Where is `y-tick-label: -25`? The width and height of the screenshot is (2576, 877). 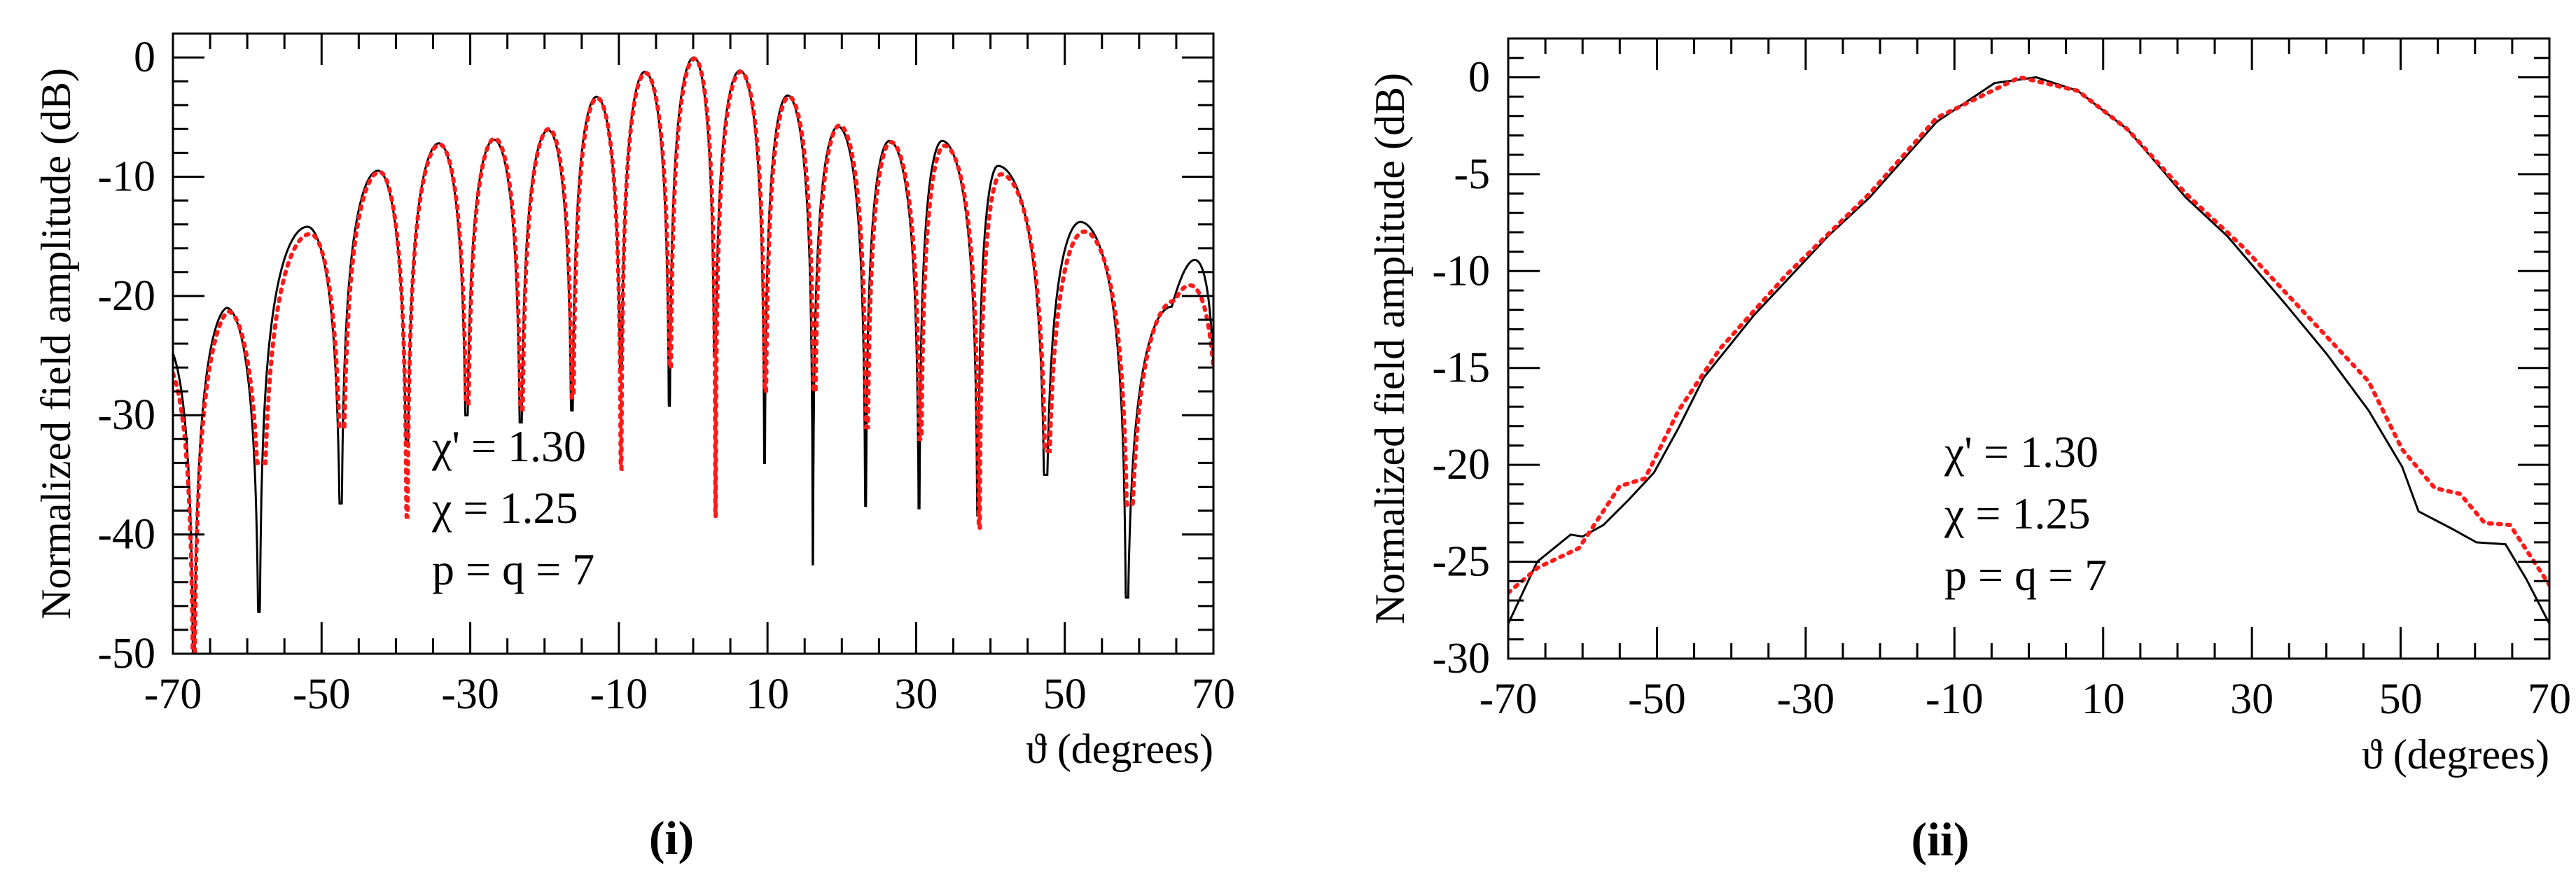
y-tick-label: -25 is located at coordinates (1461, 562).